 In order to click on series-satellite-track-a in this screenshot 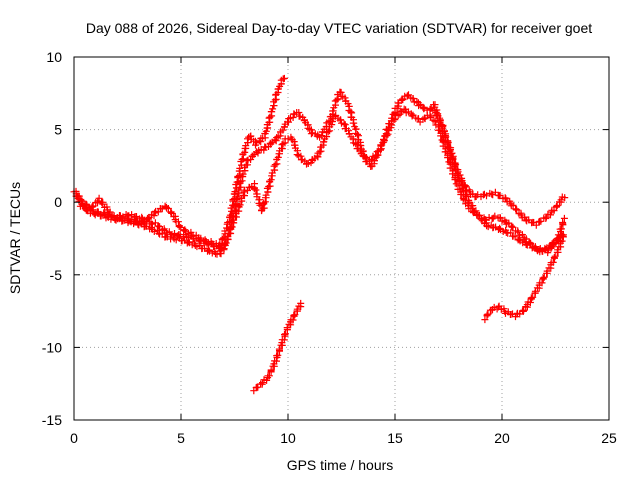, I will do `click(179, 162)`.